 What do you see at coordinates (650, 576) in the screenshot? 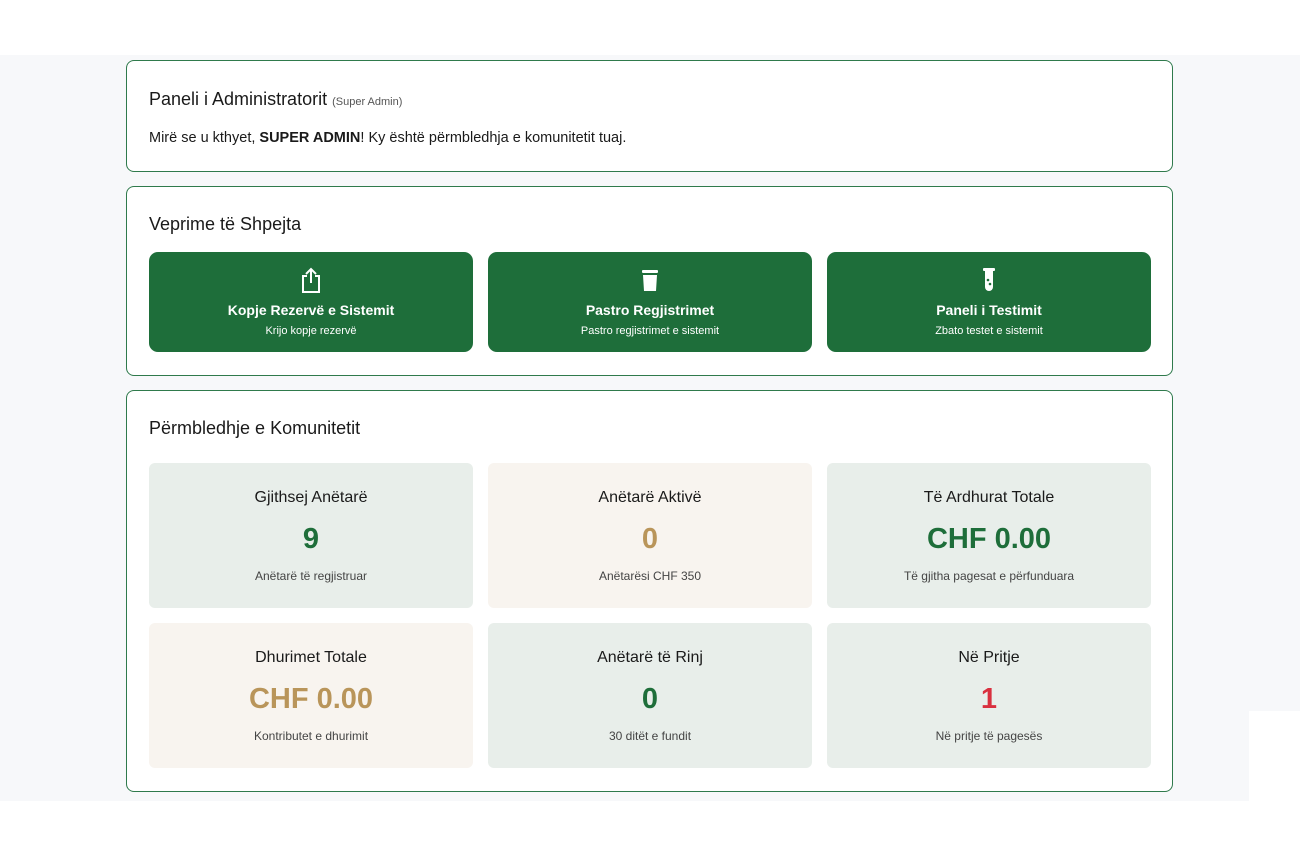
I see `stat-description: Anëtarësi CHF 350` at bounding box center [650, 576].